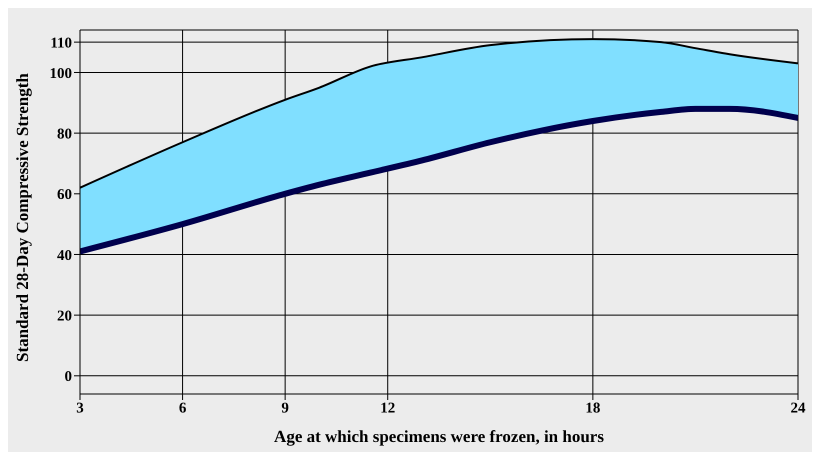 The height and width of the screenshot is (460, 820). I want to click on y-tick-label: 60, so click(64, 195).